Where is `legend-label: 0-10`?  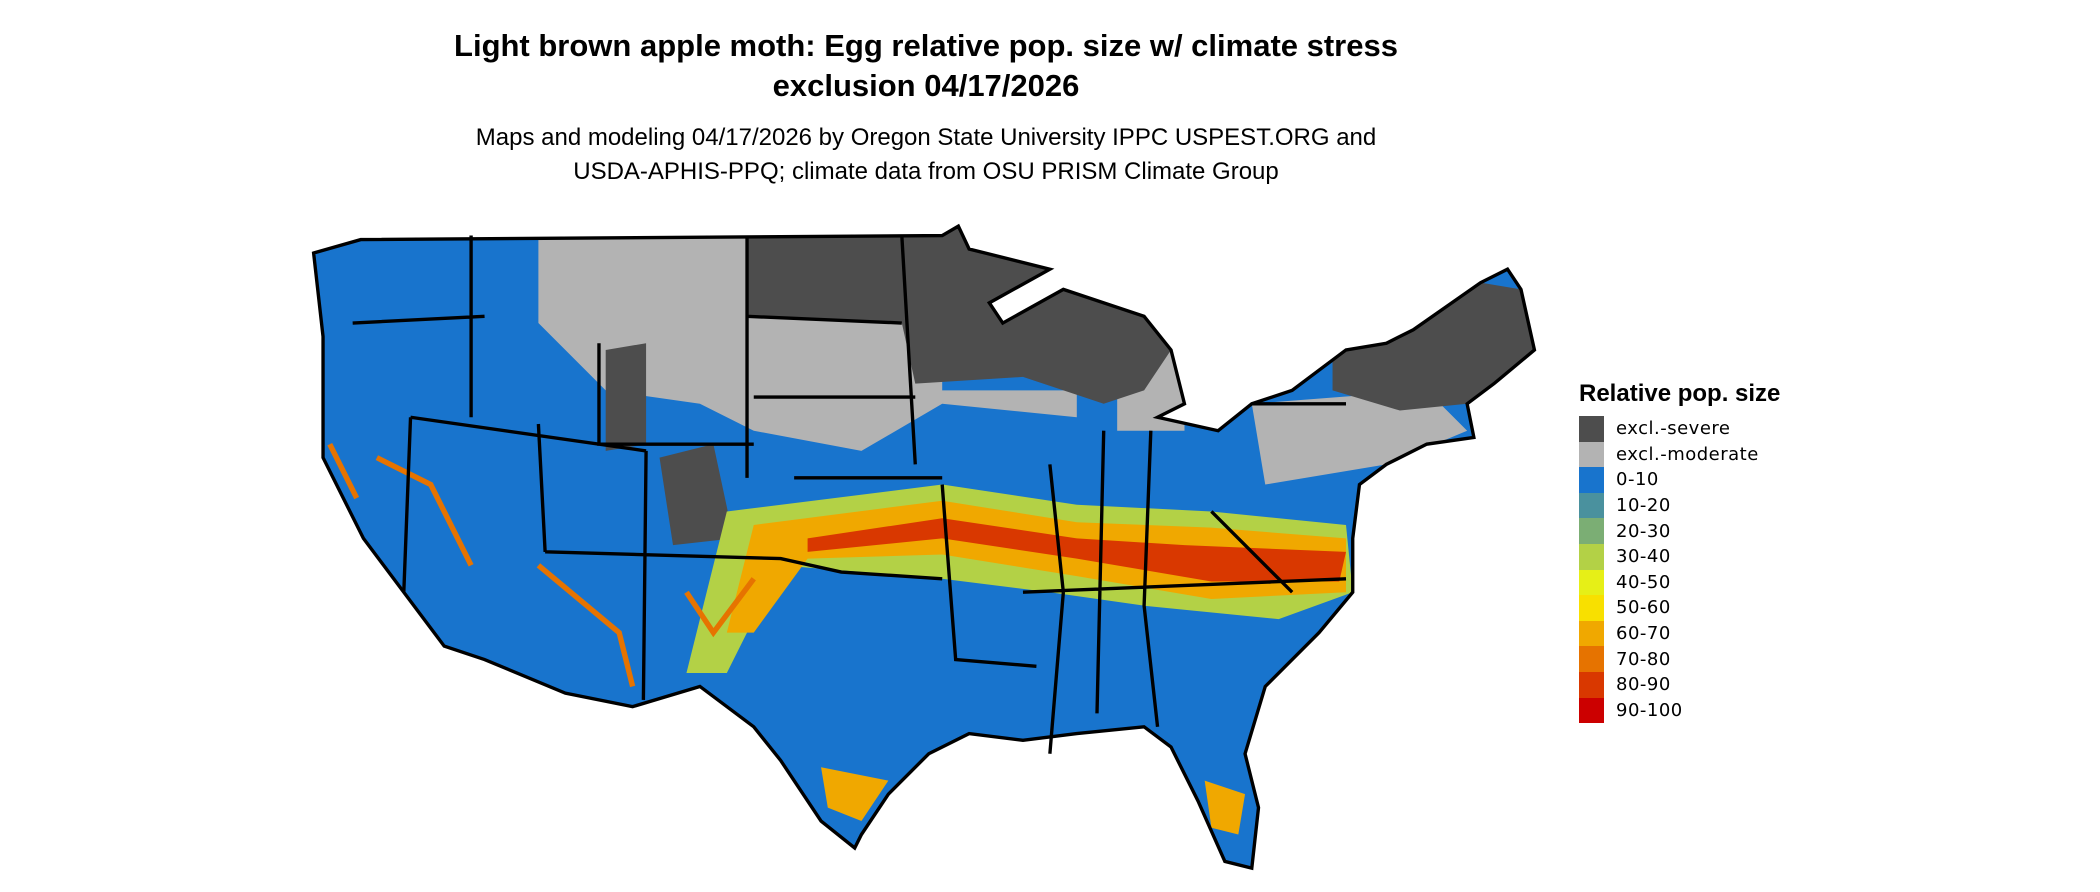
legend-label: 0-10 is located at coordinates (1637, 480).